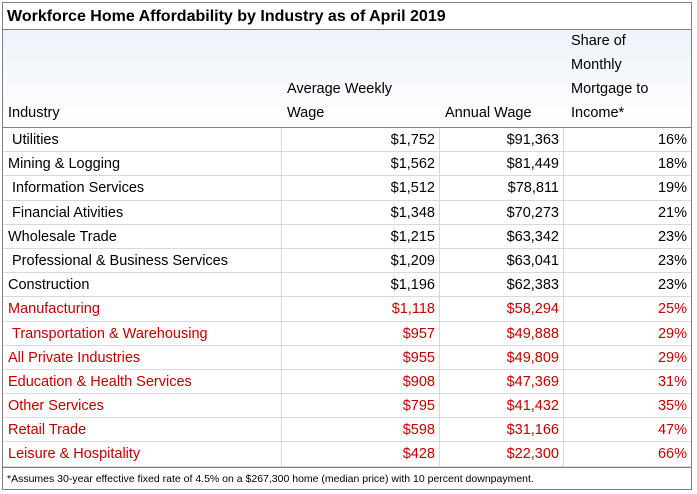 The height and width of the screenshot is (494, 697). I want to click on table-row: Wholesale Trade $1,215 $63,342 23%, so click(347, 236).